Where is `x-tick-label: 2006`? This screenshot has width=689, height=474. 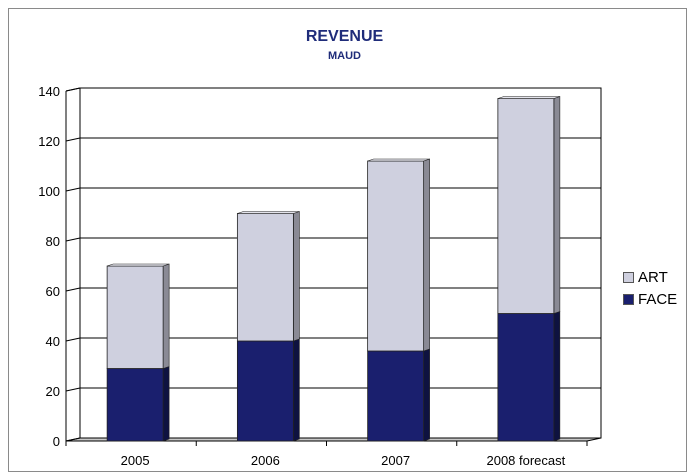
x-tick-label: 2006 is located at coordinates (265, 460).